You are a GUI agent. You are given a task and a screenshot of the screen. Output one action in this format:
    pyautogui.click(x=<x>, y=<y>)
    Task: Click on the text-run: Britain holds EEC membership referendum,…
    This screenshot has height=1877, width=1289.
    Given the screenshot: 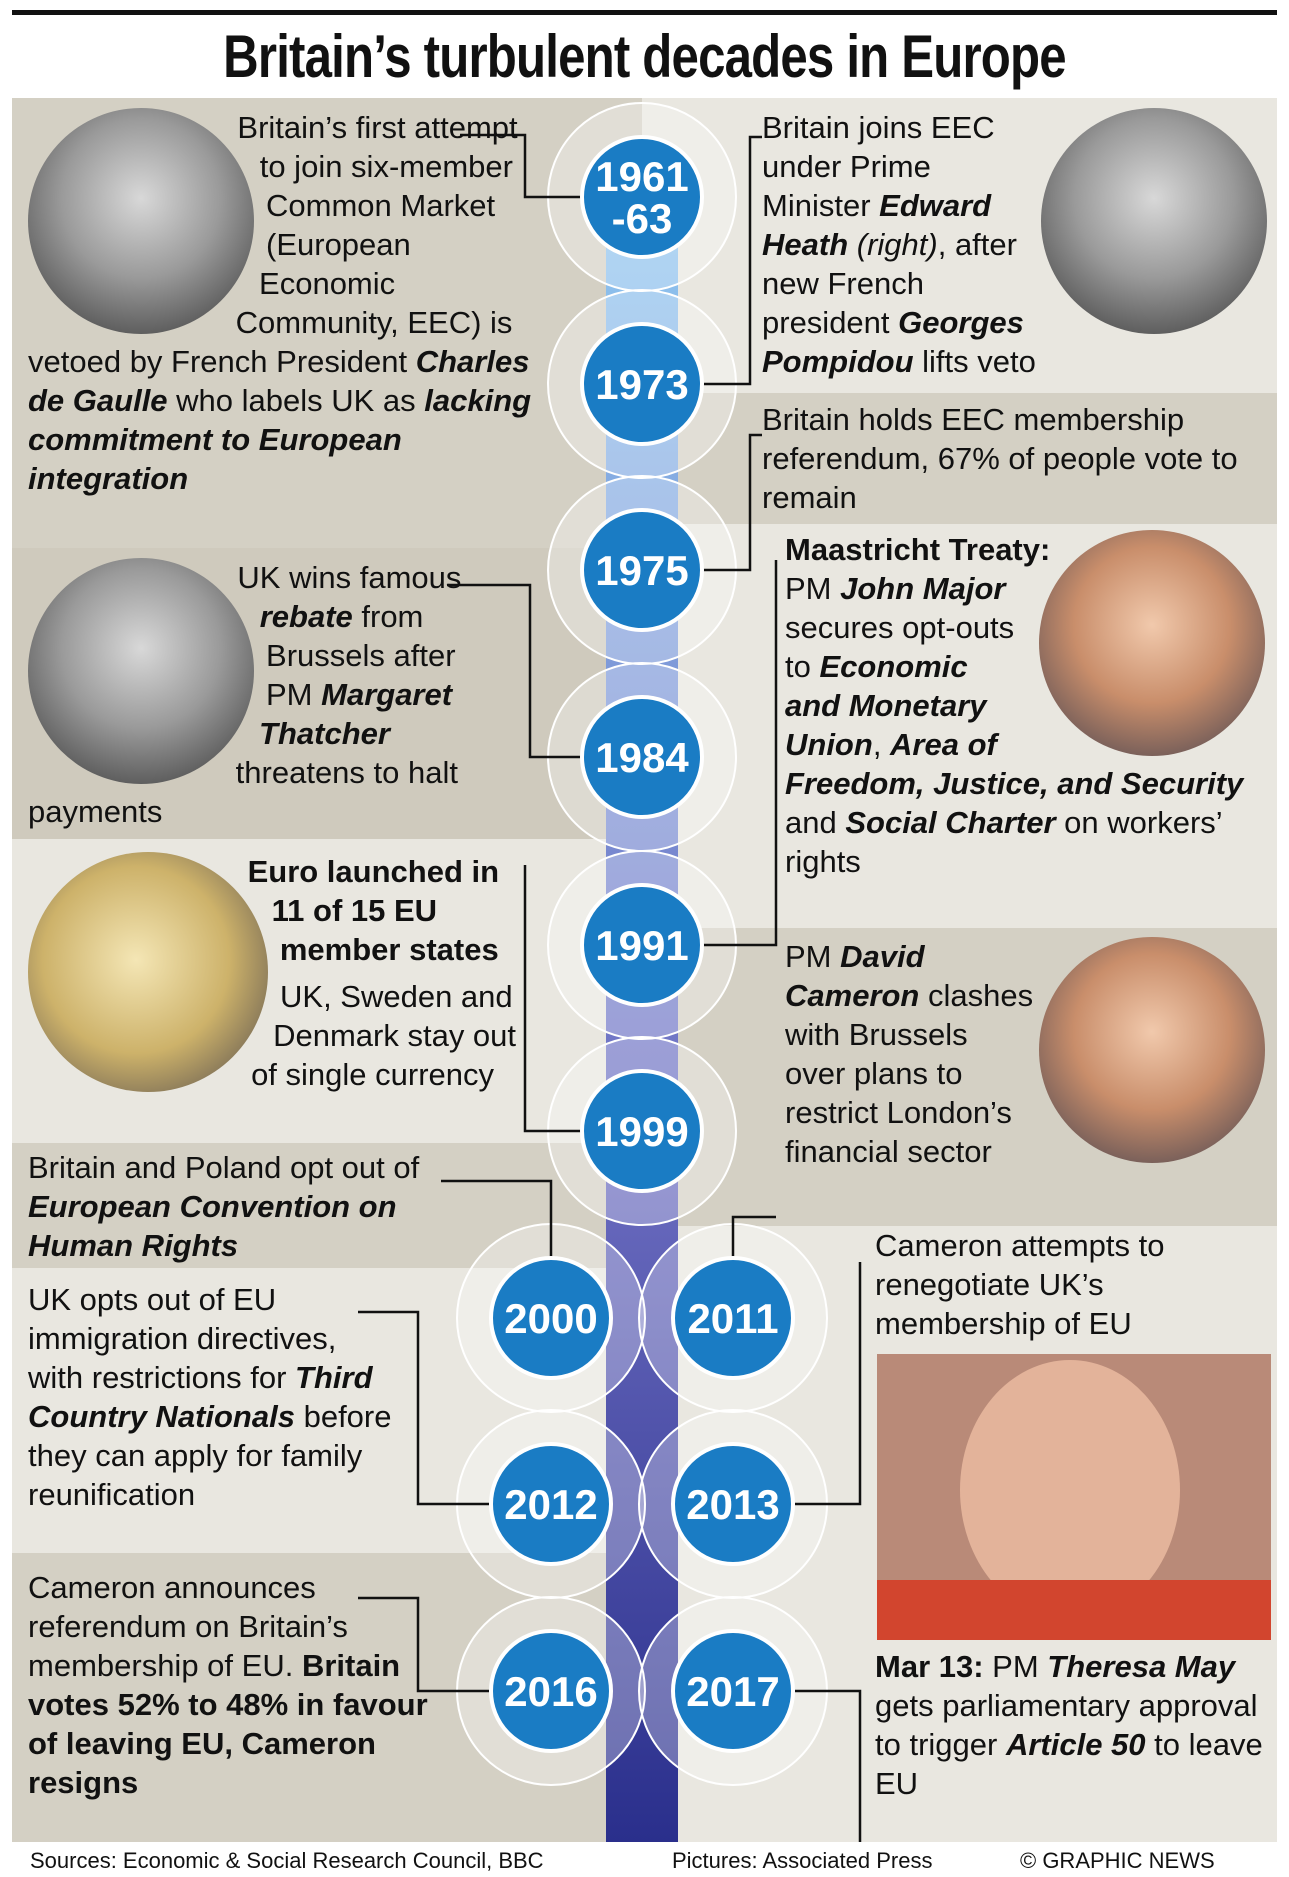 What is the action you would take?
    pyautogui.click(x=1000, y=458)
    